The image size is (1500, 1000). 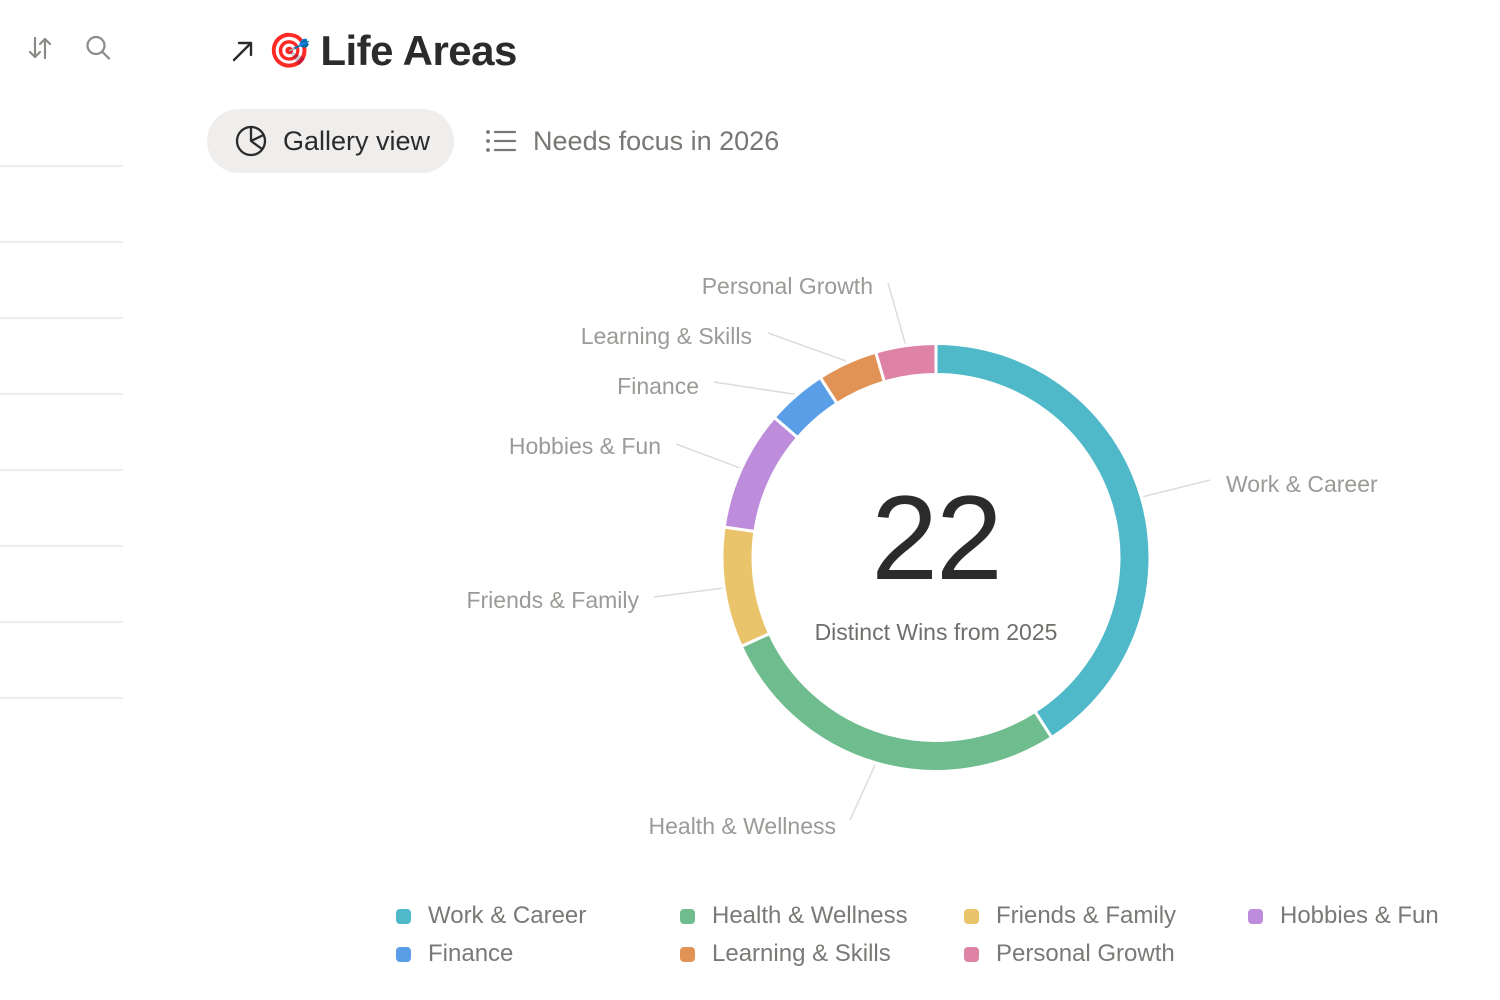 I want to click on slice-label: Hobbies & Fun, so click(x=585, y=446).